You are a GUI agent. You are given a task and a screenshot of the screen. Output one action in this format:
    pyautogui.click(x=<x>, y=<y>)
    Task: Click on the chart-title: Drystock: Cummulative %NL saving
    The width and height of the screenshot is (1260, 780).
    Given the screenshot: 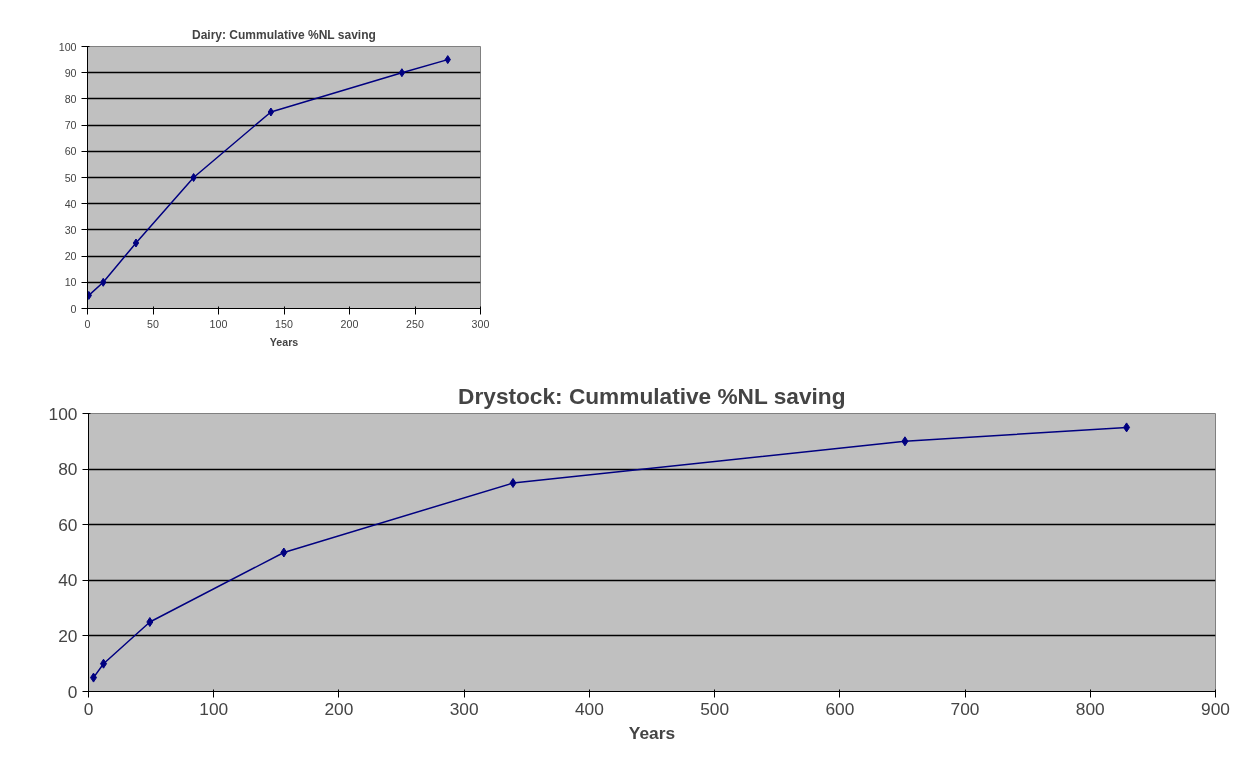 What is the action you would take?
    pyautogui.click(x=652, y=395)
    